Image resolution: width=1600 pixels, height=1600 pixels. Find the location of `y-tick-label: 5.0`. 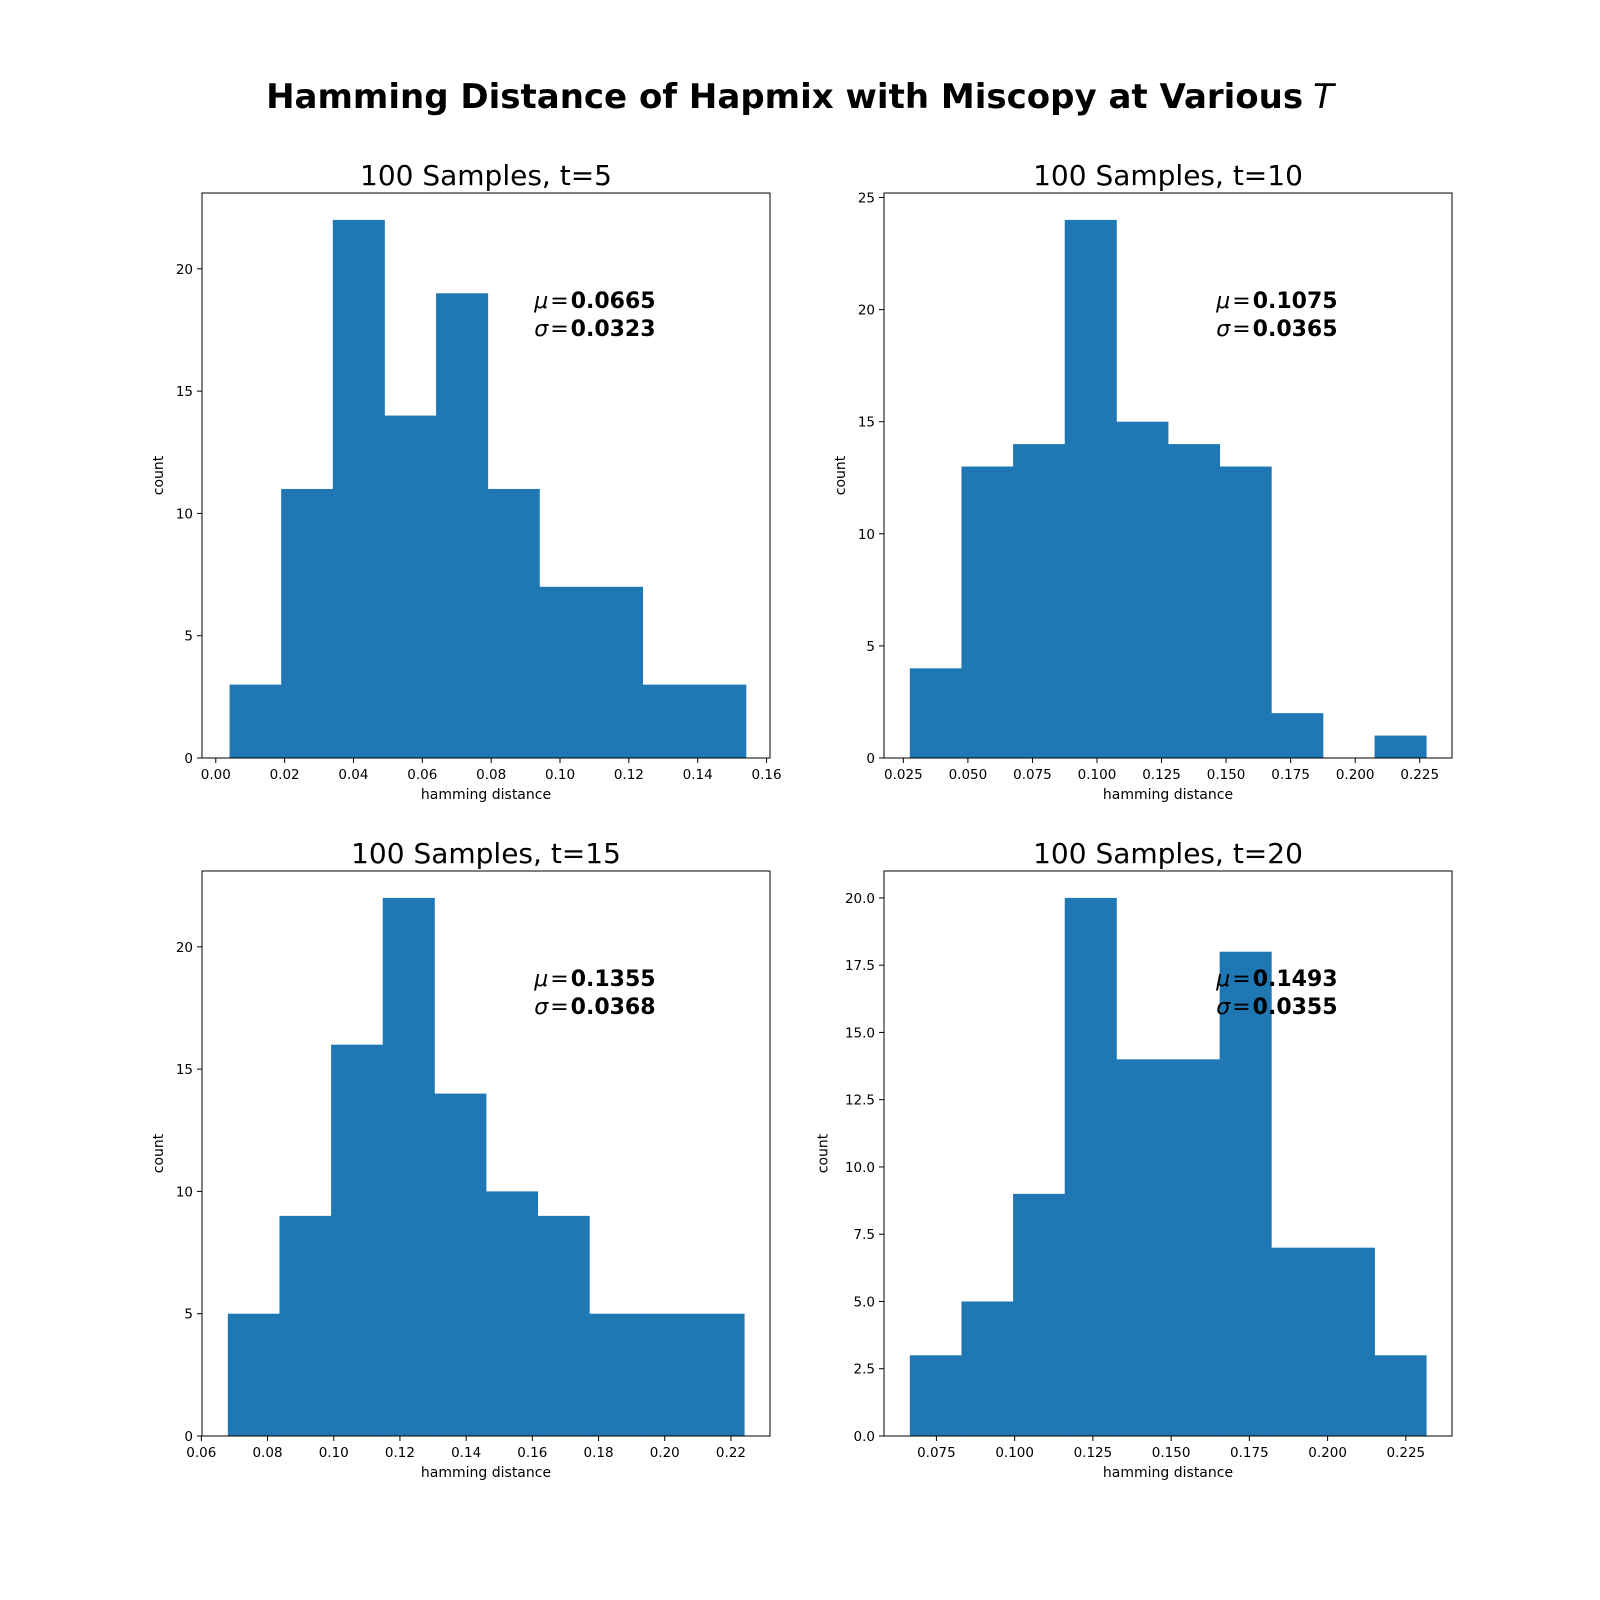

y-tick-label: 5.0 is located at coordinates (864, 1302).